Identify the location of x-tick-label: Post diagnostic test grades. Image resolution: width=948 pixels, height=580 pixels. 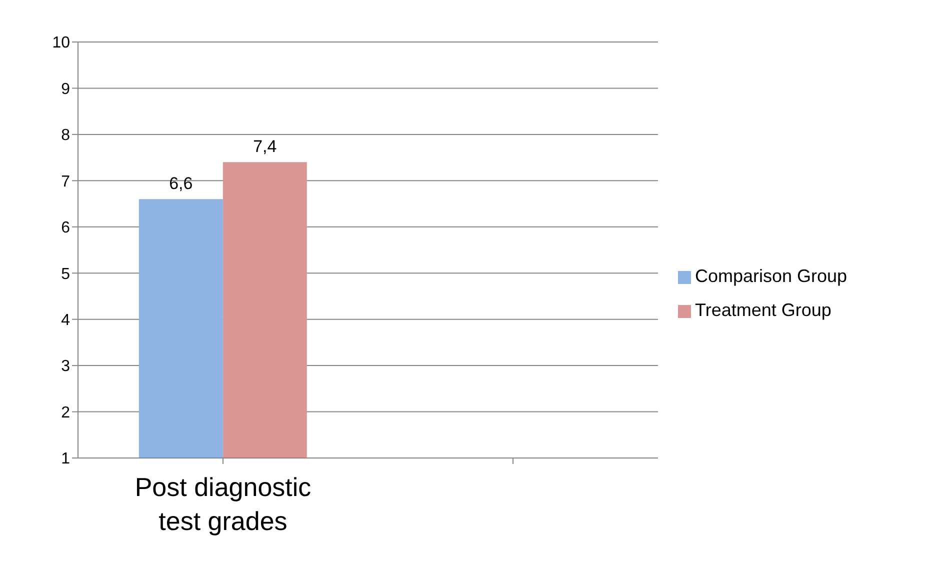
(223, 504).